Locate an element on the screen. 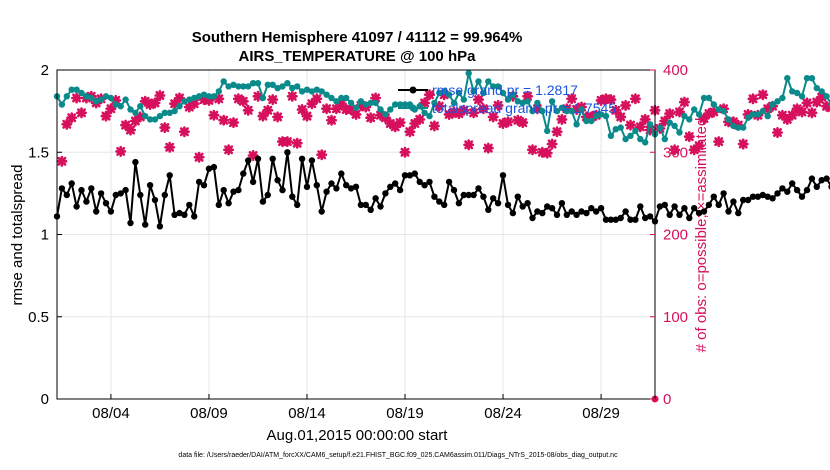 This screenshot has width=830, height=470. y-tick-label-right: 400 is located at coordinates (675, 70).